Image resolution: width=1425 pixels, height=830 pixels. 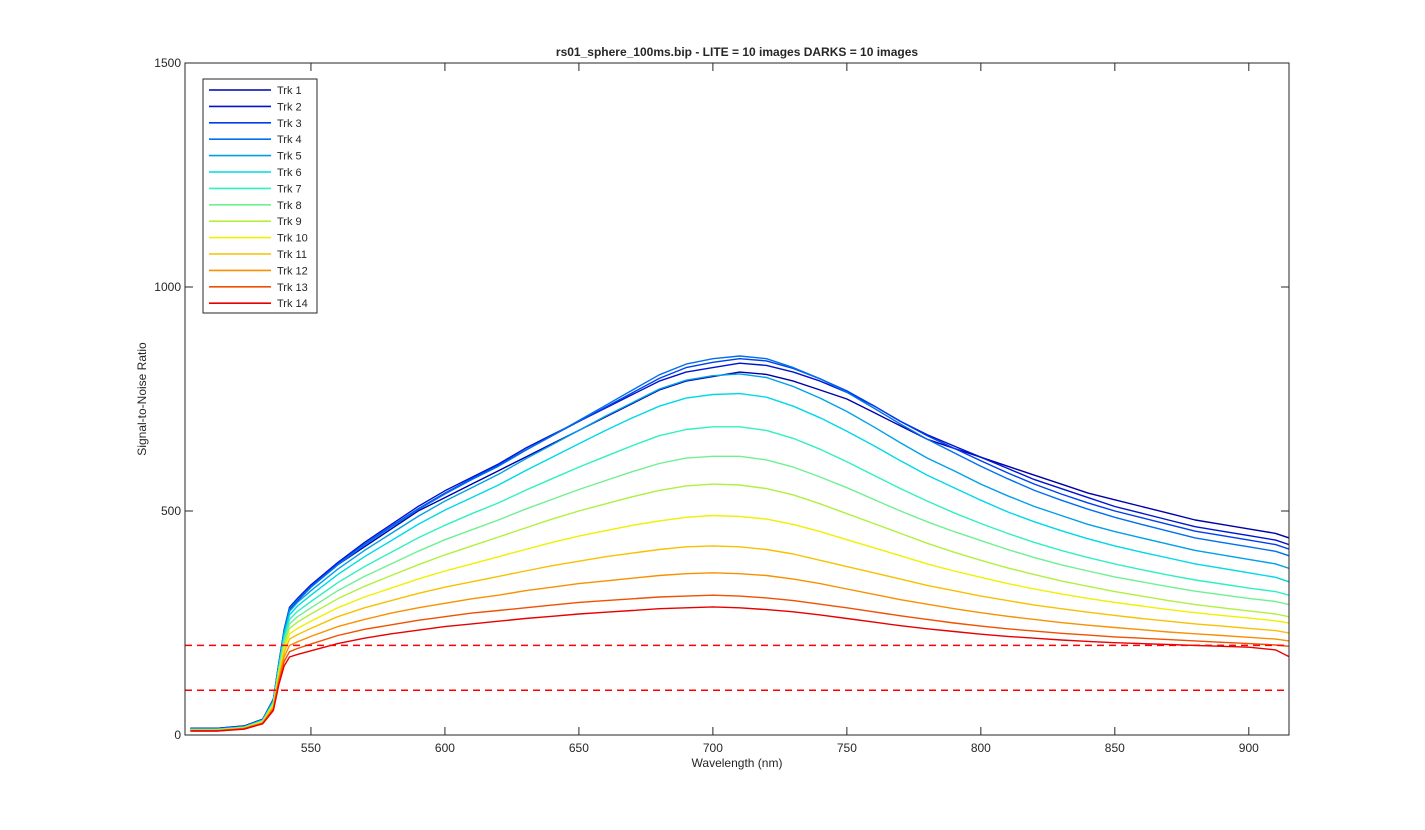 I want to click on legend-label-trk-3: Trk 3, so click(x=289, y=124).